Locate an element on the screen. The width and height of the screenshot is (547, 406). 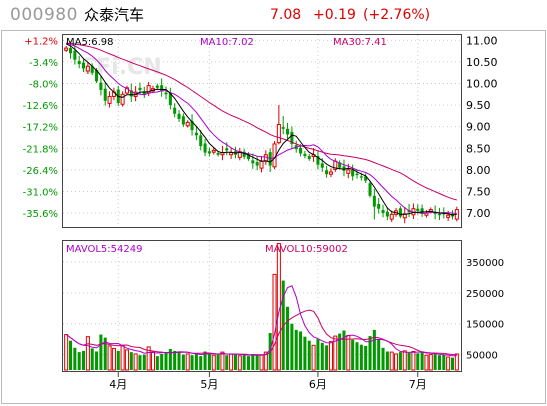
date-tick-label: 5月 is located at coordinates (209, 384).